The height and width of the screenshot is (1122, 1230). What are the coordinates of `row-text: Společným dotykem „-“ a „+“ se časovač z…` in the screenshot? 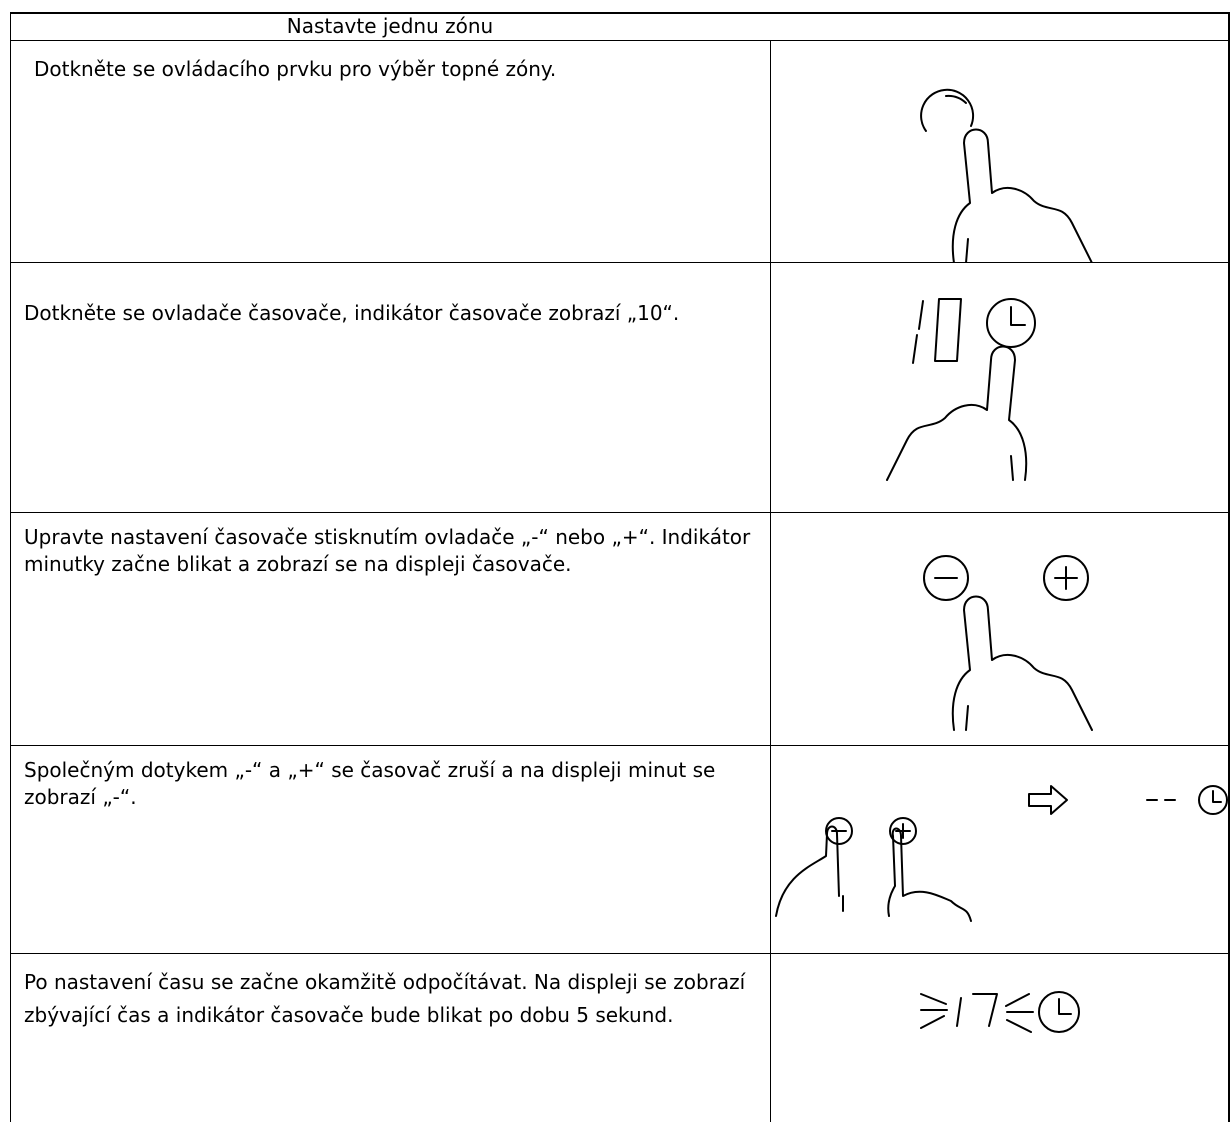 It's located at (370, 783).